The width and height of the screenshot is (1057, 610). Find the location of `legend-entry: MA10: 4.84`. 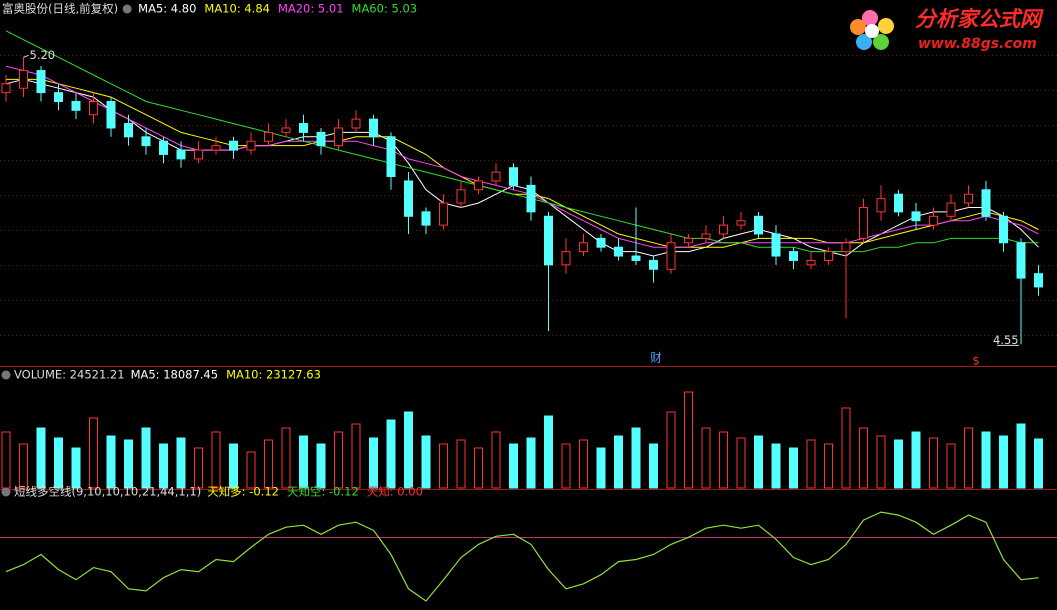

legend-entry: MA10: 4.84 is located at coordinates (237, 9).